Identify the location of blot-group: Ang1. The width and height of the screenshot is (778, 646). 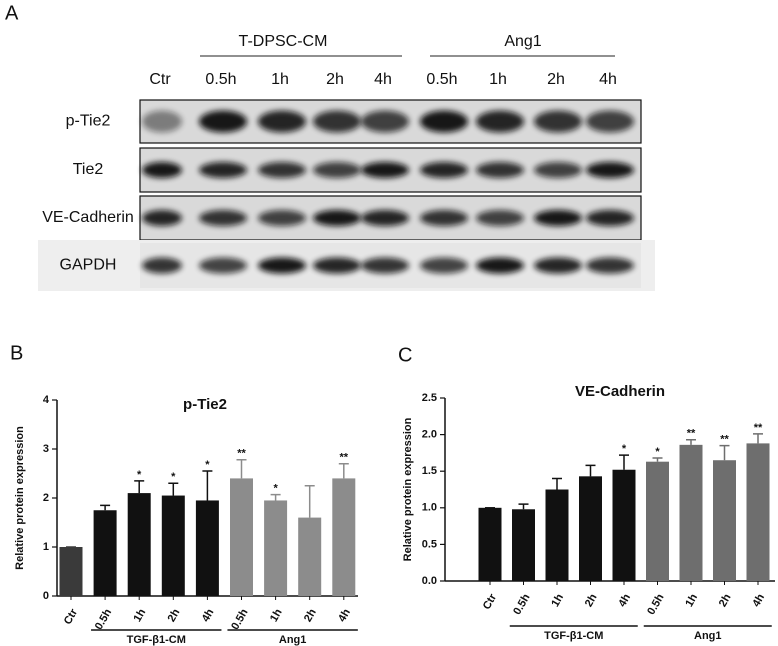
(522, 41).